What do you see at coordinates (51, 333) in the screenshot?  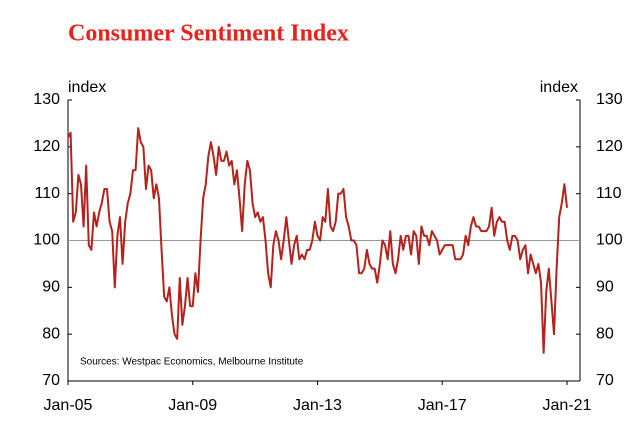 I see `y-tick-label: 80` at bounding box center [51, 333].